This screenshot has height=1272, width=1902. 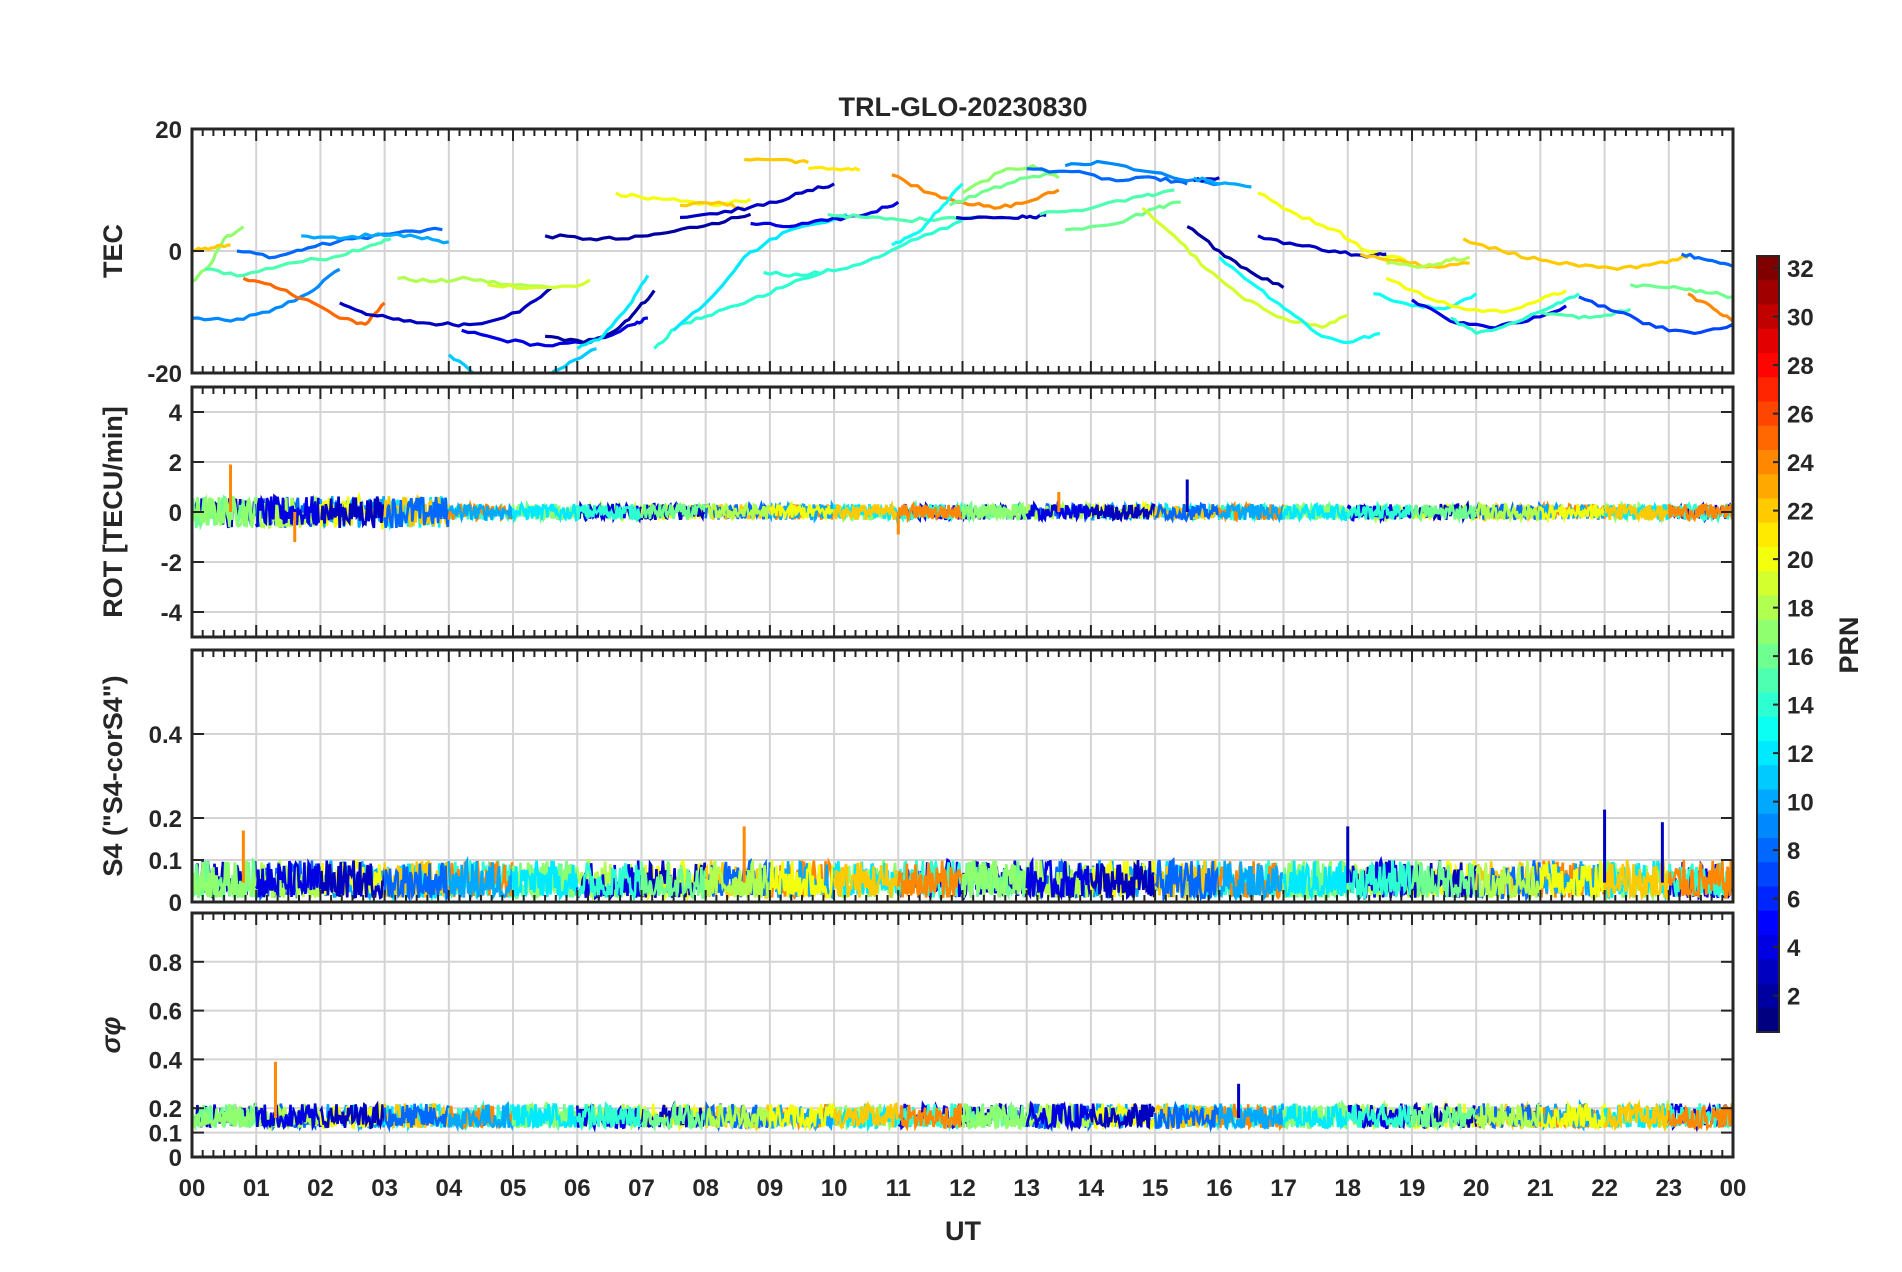 I want to click on x-tick-label: 01, so click(x=256, y=1188).